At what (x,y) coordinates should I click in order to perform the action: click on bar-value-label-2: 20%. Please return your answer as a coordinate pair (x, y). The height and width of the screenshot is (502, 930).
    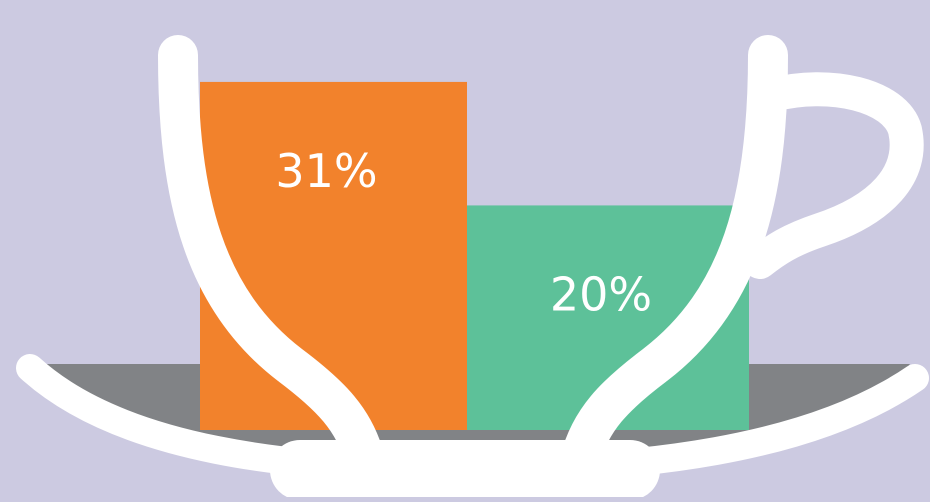
    Looking at the image, I should click on (601, 294).